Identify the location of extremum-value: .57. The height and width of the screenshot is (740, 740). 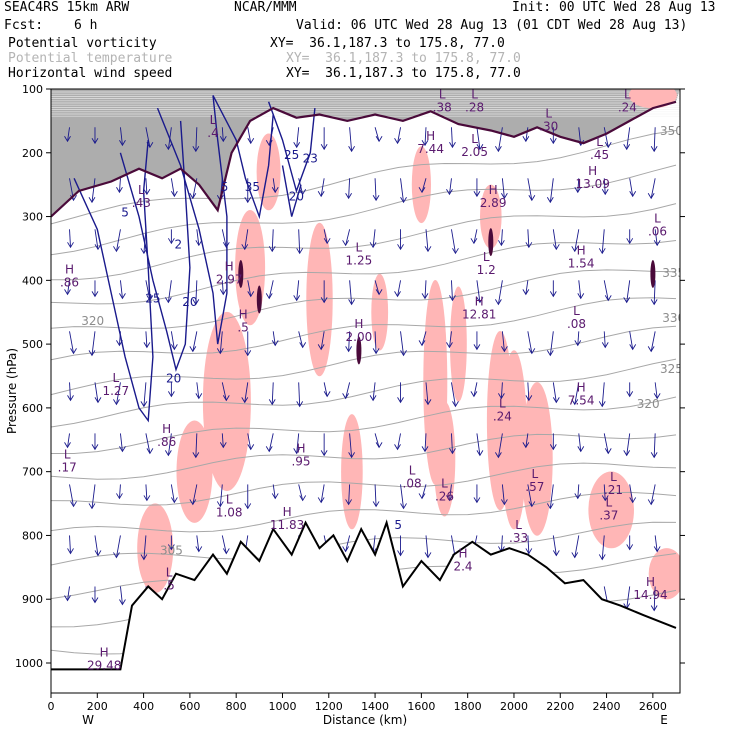
(534, 487).